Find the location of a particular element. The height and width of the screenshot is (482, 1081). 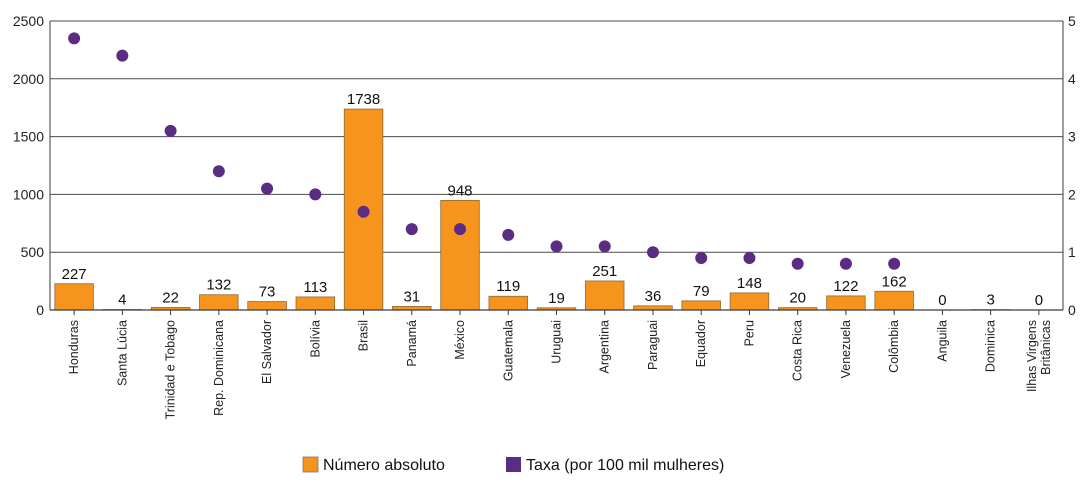

dot-guatemala is located at coordinates (508, 234).